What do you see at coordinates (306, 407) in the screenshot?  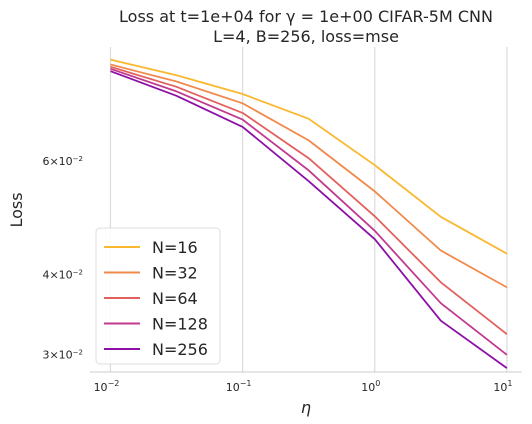 I see `x-axis-label: η` at bounding box center [306, 407].